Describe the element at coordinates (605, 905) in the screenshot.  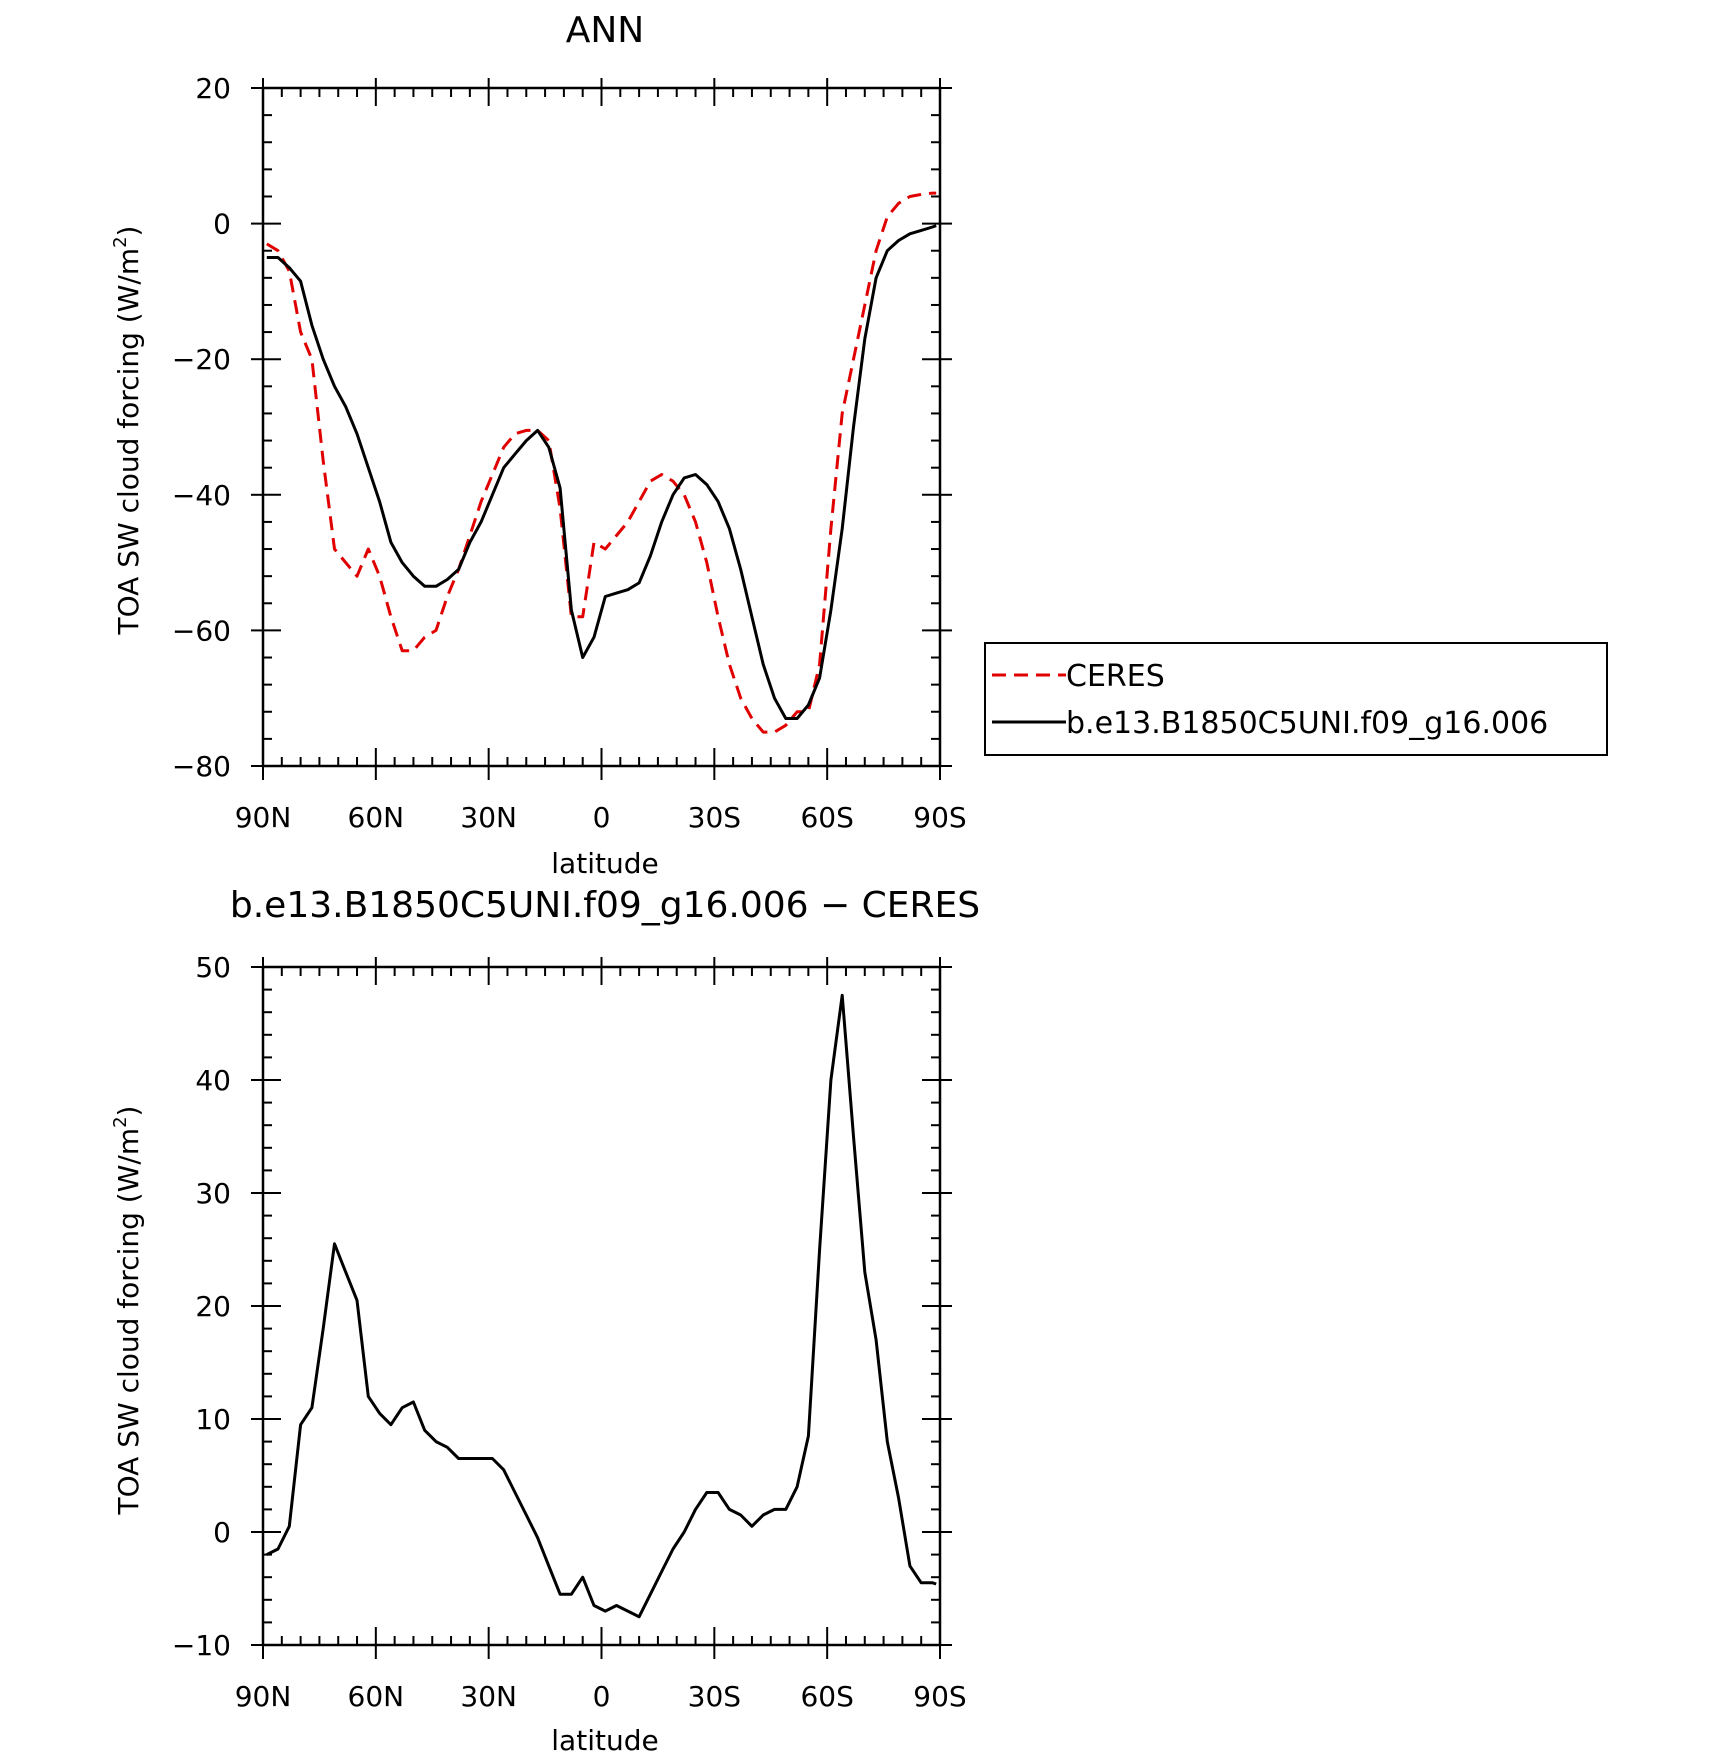
I see `bottom-panel-title: b.e13.B1850C5UNI.f09_g16.006 − CERES` at that location.